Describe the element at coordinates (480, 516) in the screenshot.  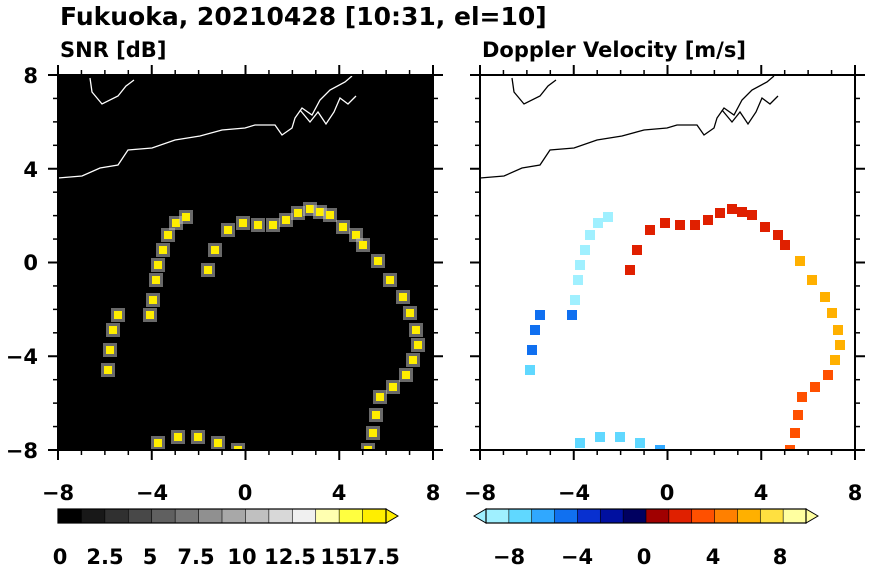
I see `velocity-colorbar-extend-min` at that location.